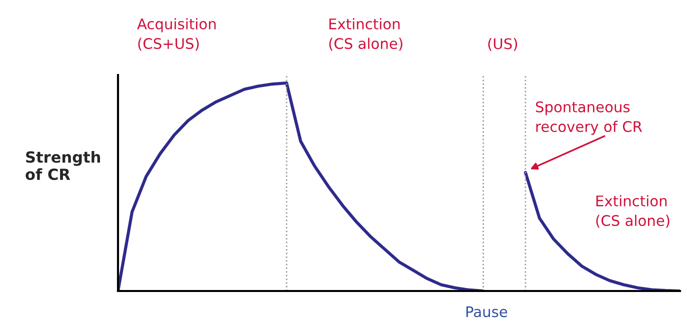  What do you see at coordinates (589, 118) in the screenshot?
I see `annotation: Spontaneous recovery of CR` at bounding box center [589, 118].